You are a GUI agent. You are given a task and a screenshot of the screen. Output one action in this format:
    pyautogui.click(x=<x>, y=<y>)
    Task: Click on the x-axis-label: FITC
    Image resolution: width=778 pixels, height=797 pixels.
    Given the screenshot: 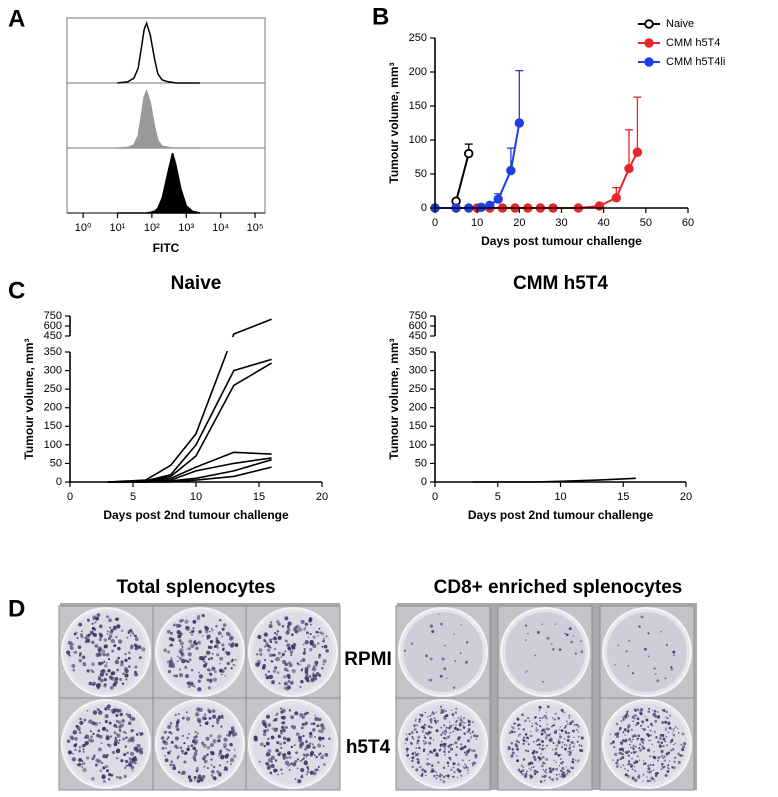 What is the action you would take?
    pyautogui.click(x=166, y=248)
    